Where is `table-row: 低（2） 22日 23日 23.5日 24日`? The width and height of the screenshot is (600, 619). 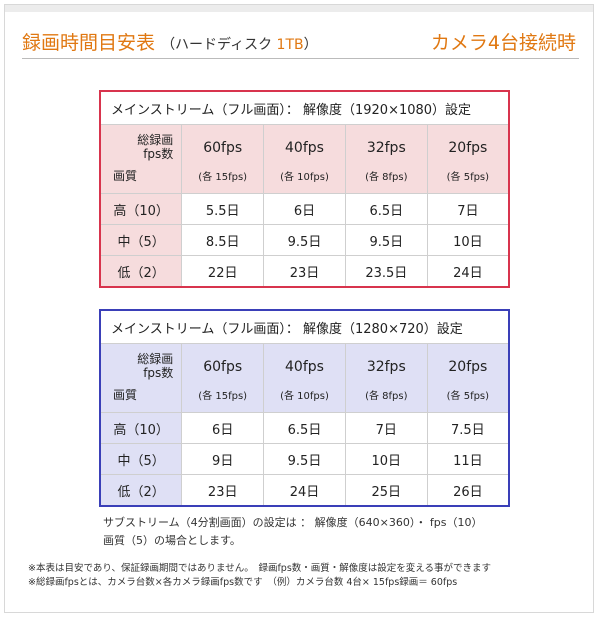 table-row: 低（2） 22日 23日 23.5日 24日 is located at coordinates (304, 271).